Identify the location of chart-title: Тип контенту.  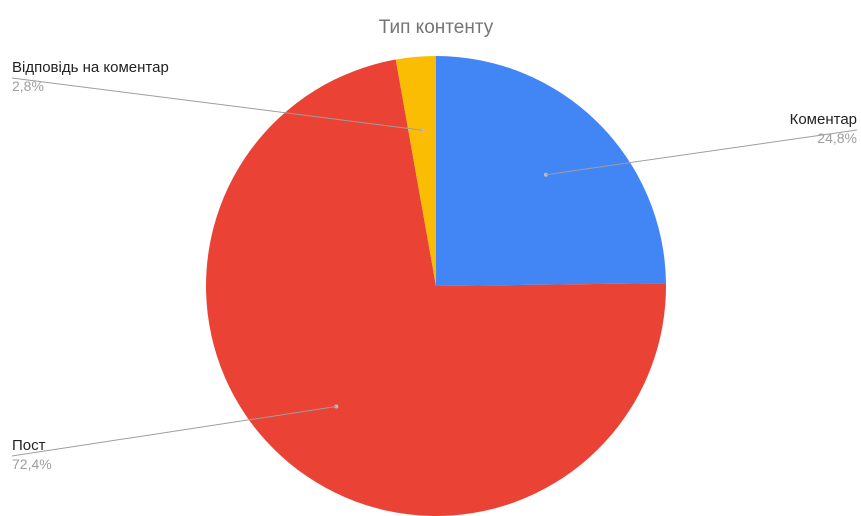
(436, 27).